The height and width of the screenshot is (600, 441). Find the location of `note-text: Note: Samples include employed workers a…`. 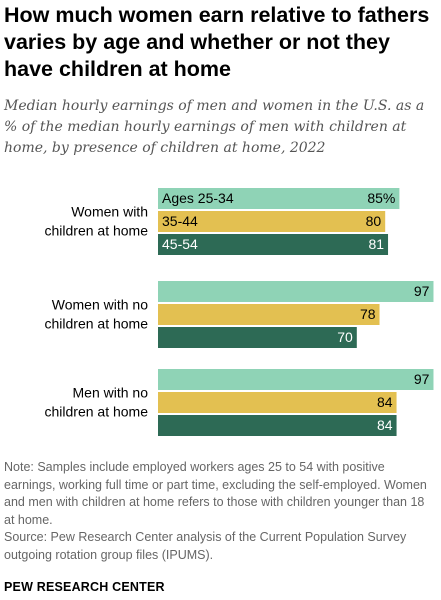

note-text: Note: Samples include employed workers a… is located at coordinates (215, 493).